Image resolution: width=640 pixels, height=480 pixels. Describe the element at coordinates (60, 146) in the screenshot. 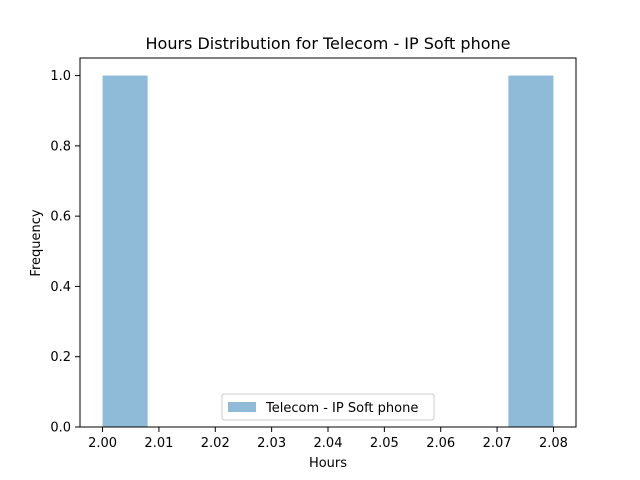

I see `y-tick-label-4: 0.8` at that location.